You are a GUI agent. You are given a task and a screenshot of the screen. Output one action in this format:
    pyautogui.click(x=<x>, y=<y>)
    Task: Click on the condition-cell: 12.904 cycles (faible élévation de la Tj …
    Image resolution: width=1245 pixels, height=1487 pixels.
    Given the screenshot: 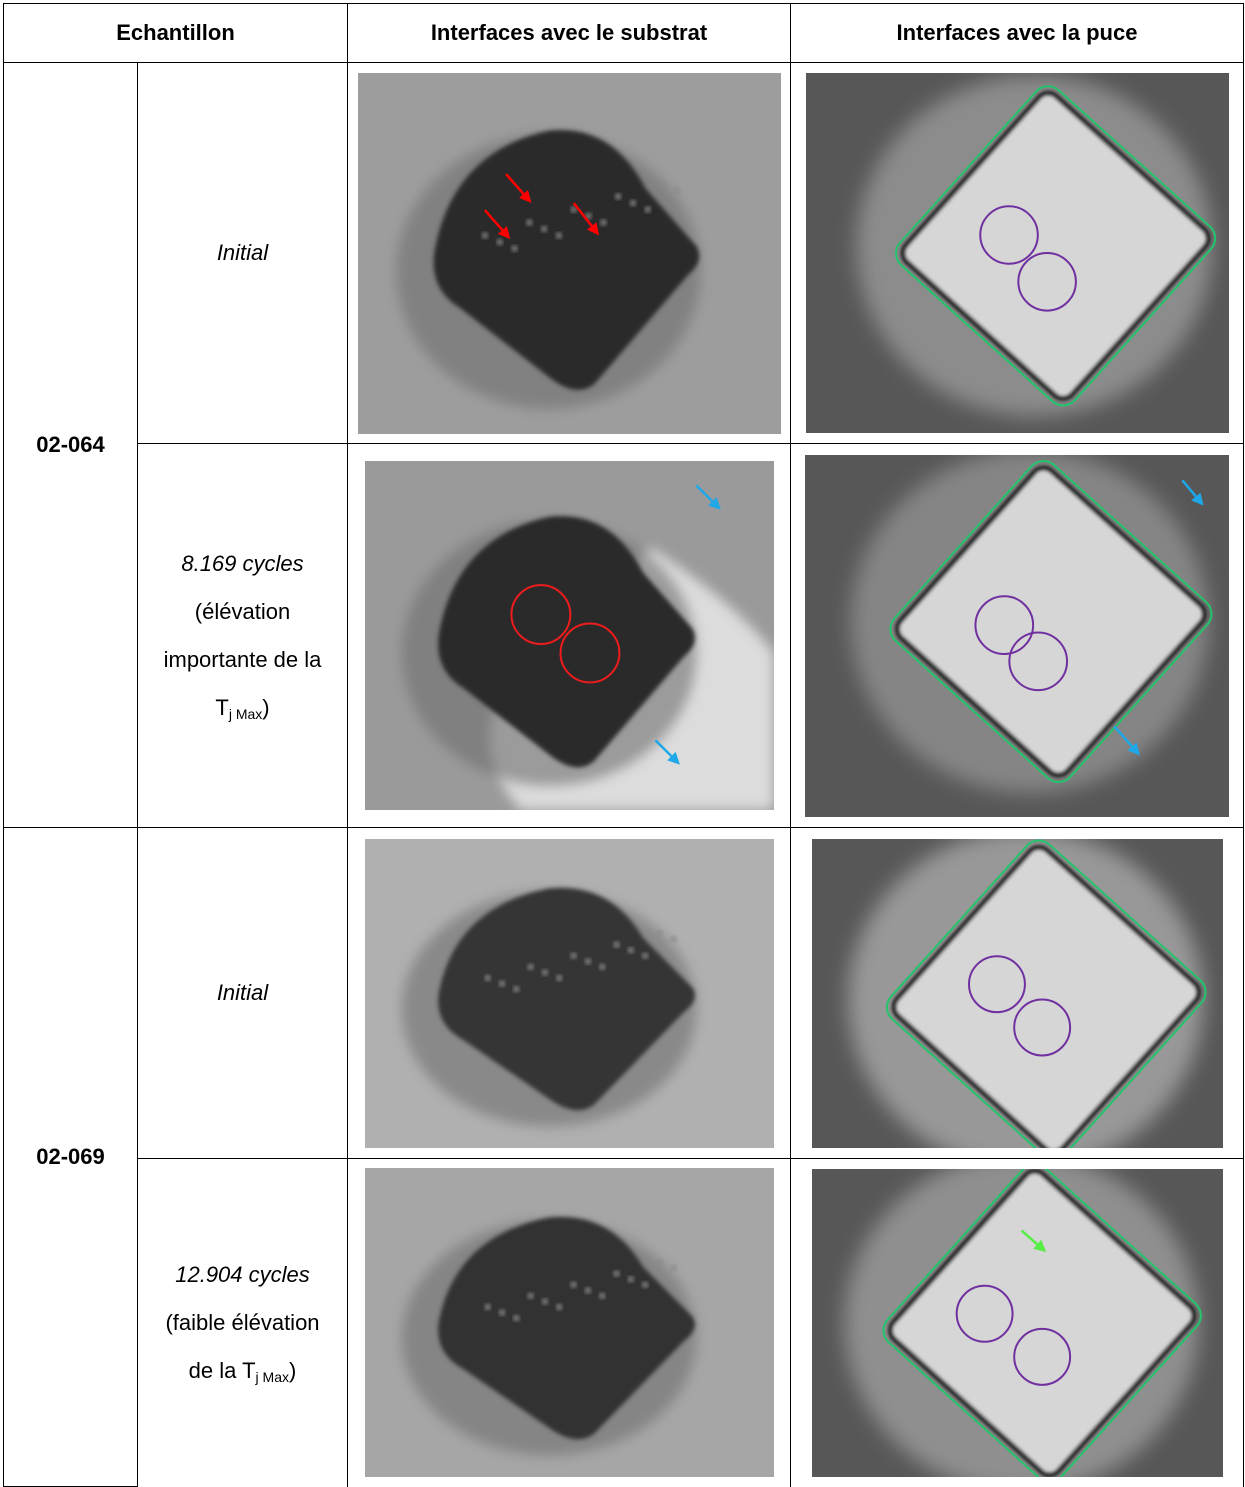 What is the action you would take?
    pyautogui.click(x=242, y=1322)
    